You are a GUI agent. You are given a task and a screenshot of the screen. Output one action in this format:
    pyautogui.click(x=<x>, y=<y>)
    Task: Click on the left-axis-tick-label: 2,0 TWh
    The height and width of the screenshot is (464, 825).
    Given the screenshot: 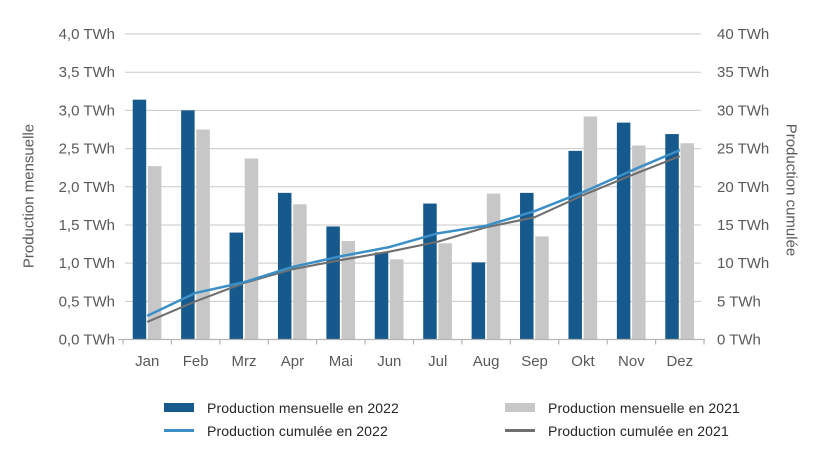 What is the action you would take?
    pyautogui.click(x=87, y=187)
    